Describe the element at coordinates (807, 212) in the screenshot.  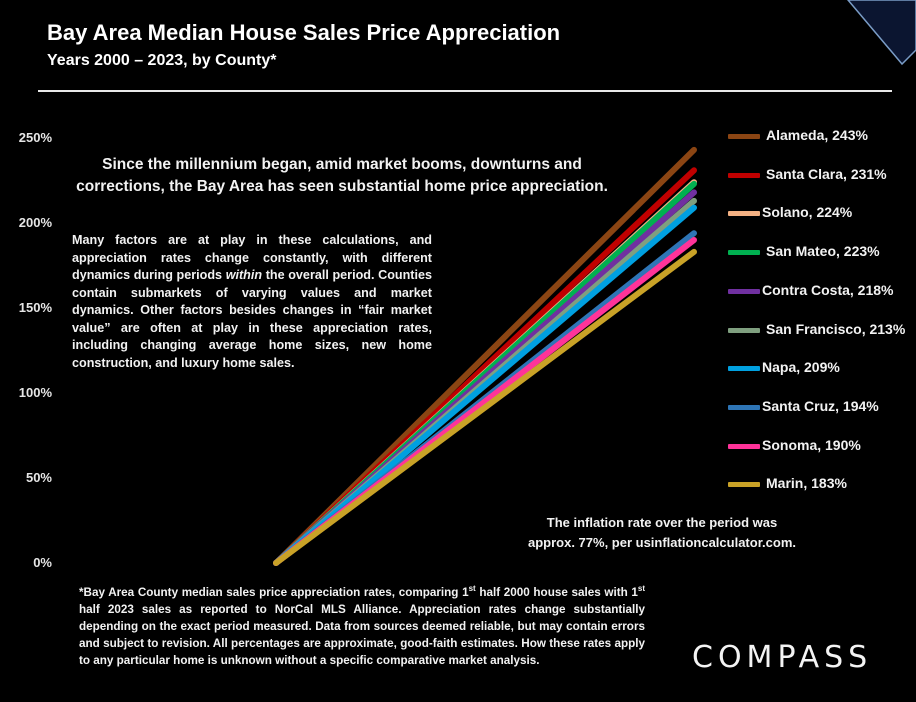
I see `legend-label: Solano, 224%` at that location.